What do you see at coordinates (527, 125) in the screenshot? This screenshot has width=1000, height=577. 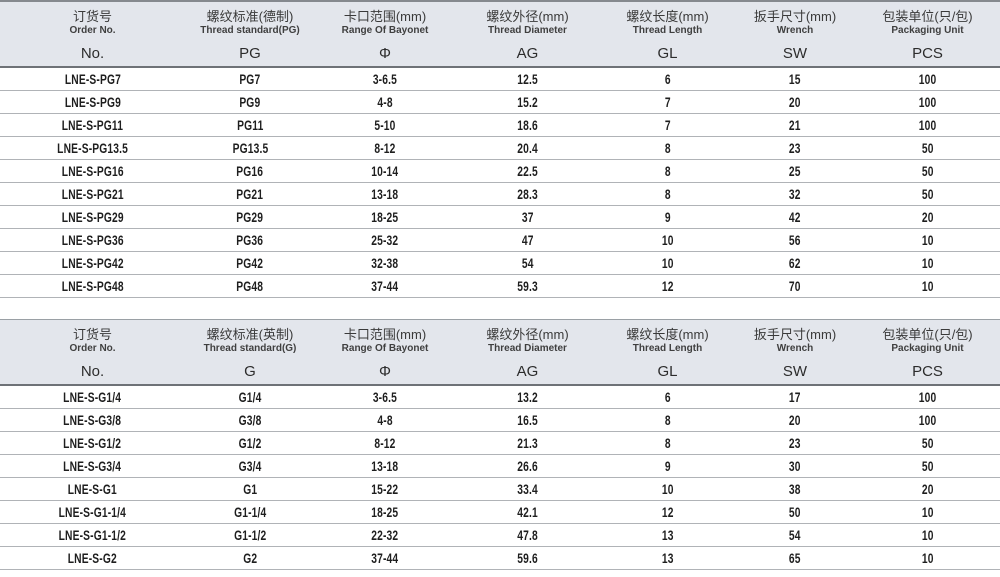 I see `body-cell: 18.6` at bounding box center [527, 125].